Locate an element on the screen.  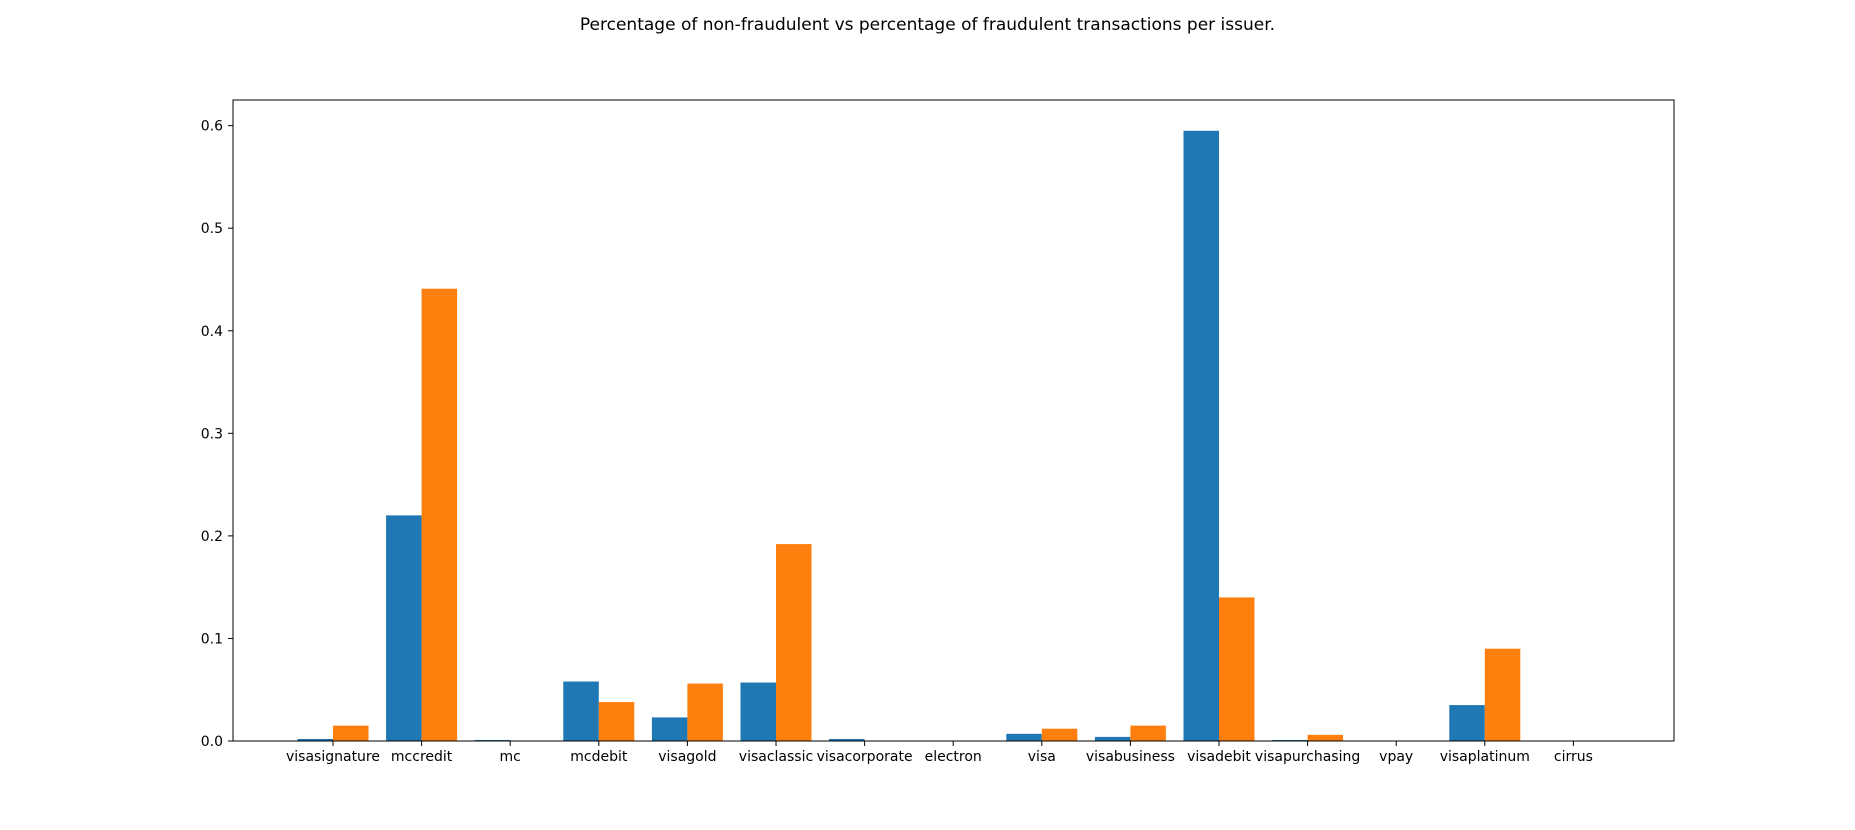
y-tick-label-0.2: 0.2 is located at coordinates (212, 537).